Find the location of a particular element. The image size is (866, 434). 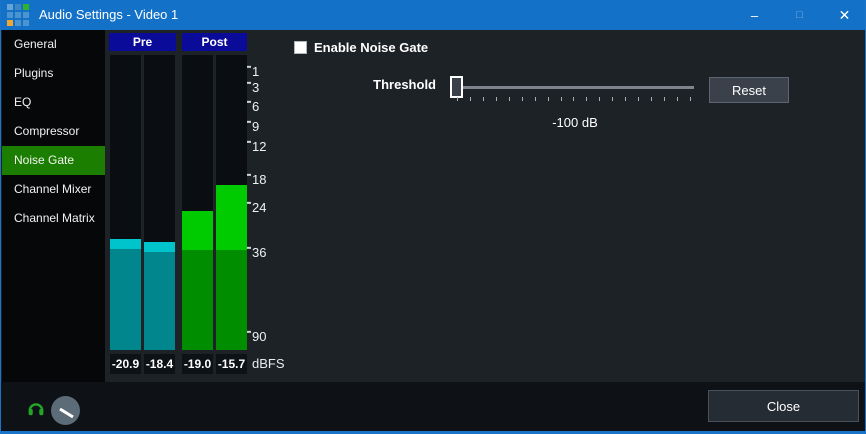

sidebar-item-channel-matrix: Channel Matrix is located at coordinates (54, 218).